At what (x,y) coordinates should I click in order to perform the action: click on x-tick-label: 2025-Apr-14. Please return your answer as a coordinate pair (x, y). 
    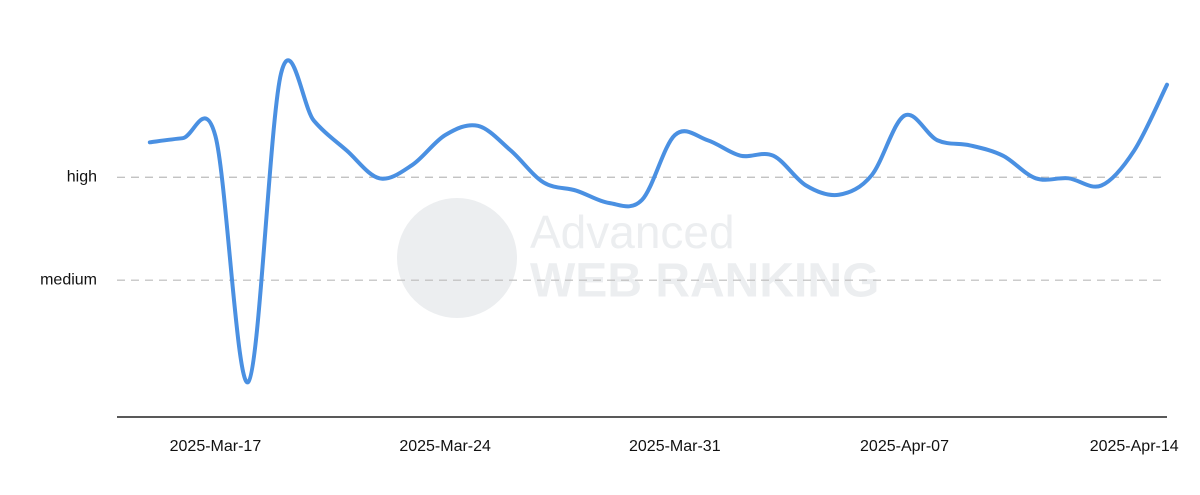
    Looking at the image, I should click on (1134, 446).